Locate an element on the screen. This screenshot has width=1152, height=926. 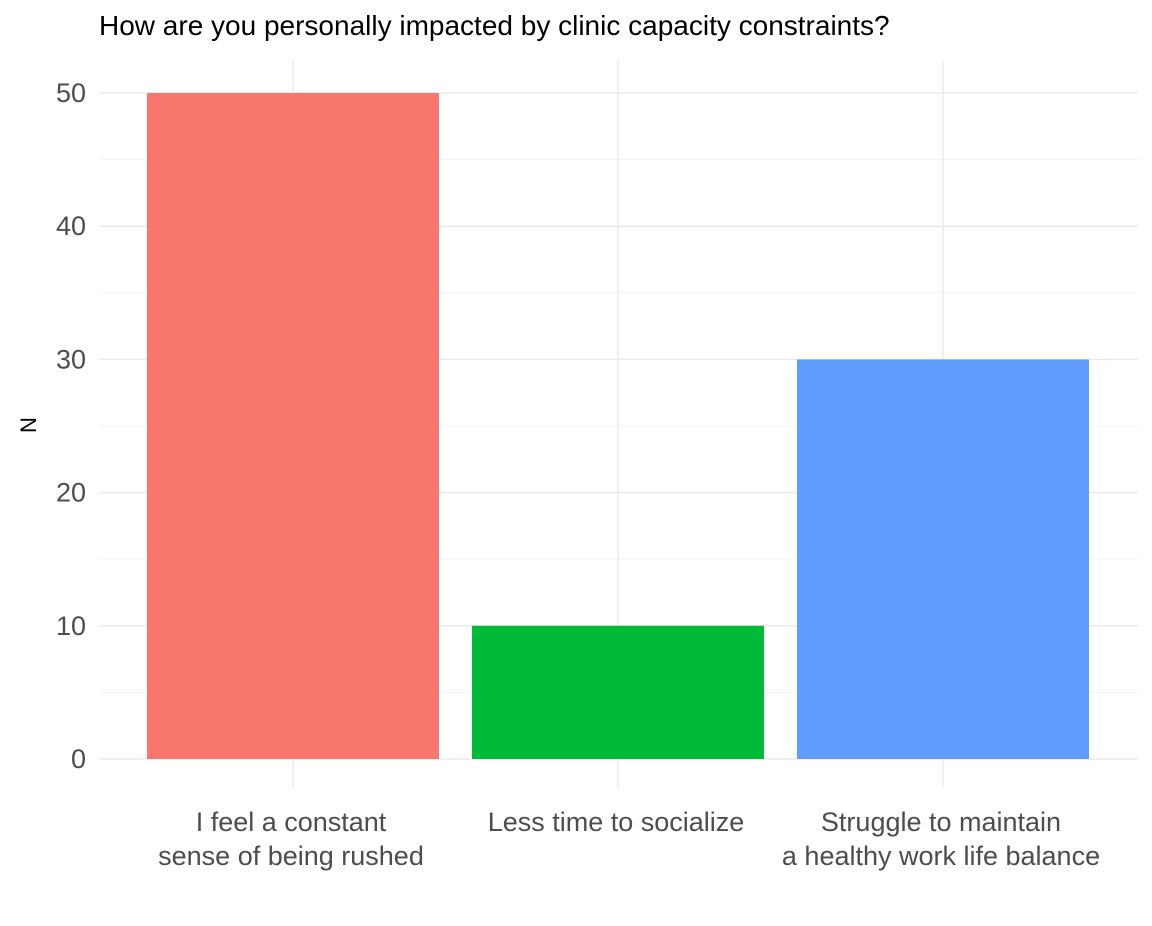
y-tick-label: 30 is located at coordinates (71, 359).